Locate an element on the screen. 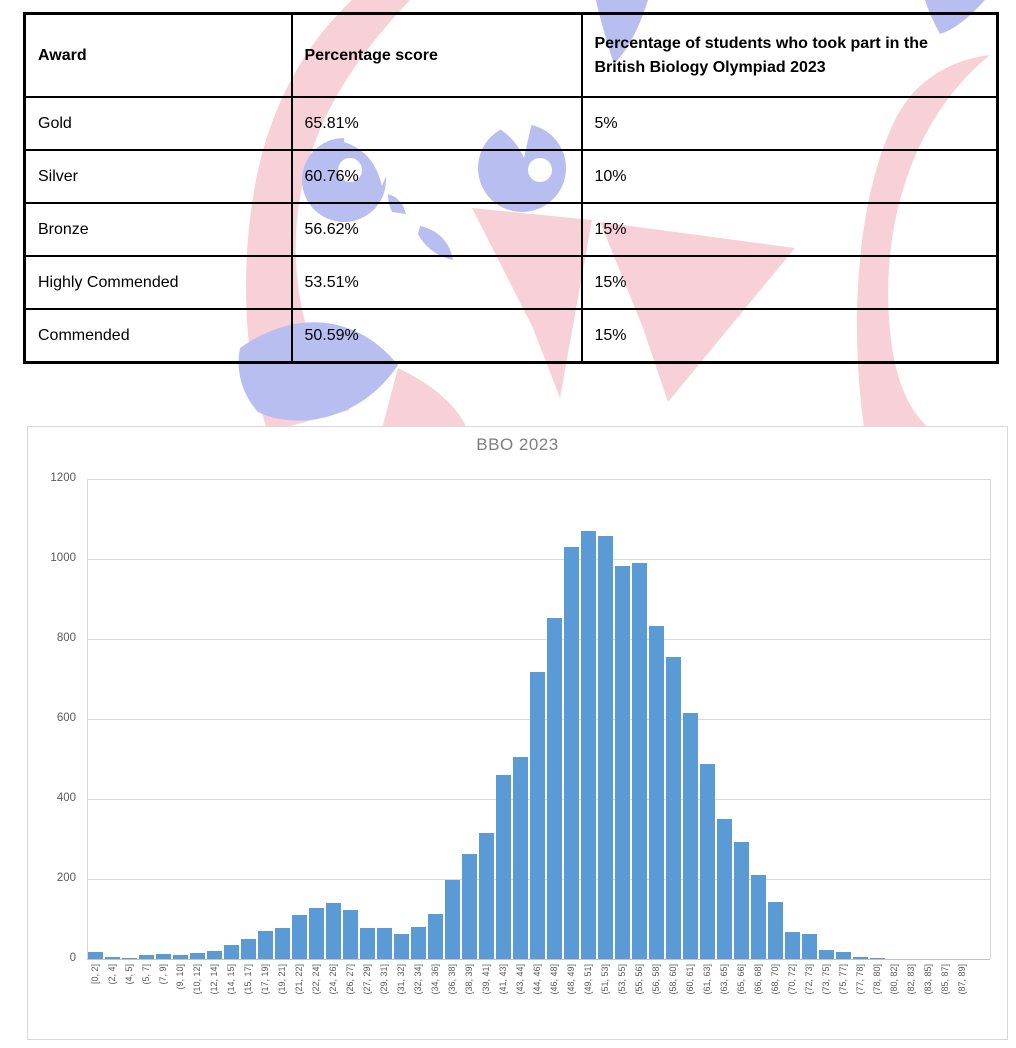 The height and width of the screenshot is (1048, 1016). x-axis-category-label: (85, 87] is located at coordinates (945, 979).